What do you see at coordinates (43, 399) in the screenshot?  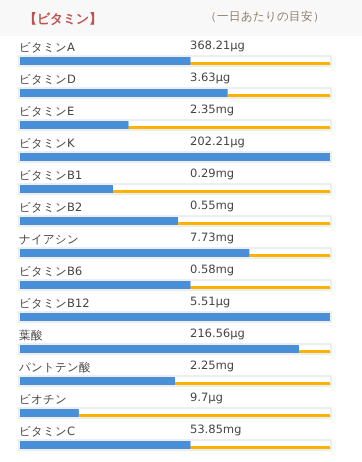 I see `y-tick-label: ビオチン` at bounding box center [43, 399].